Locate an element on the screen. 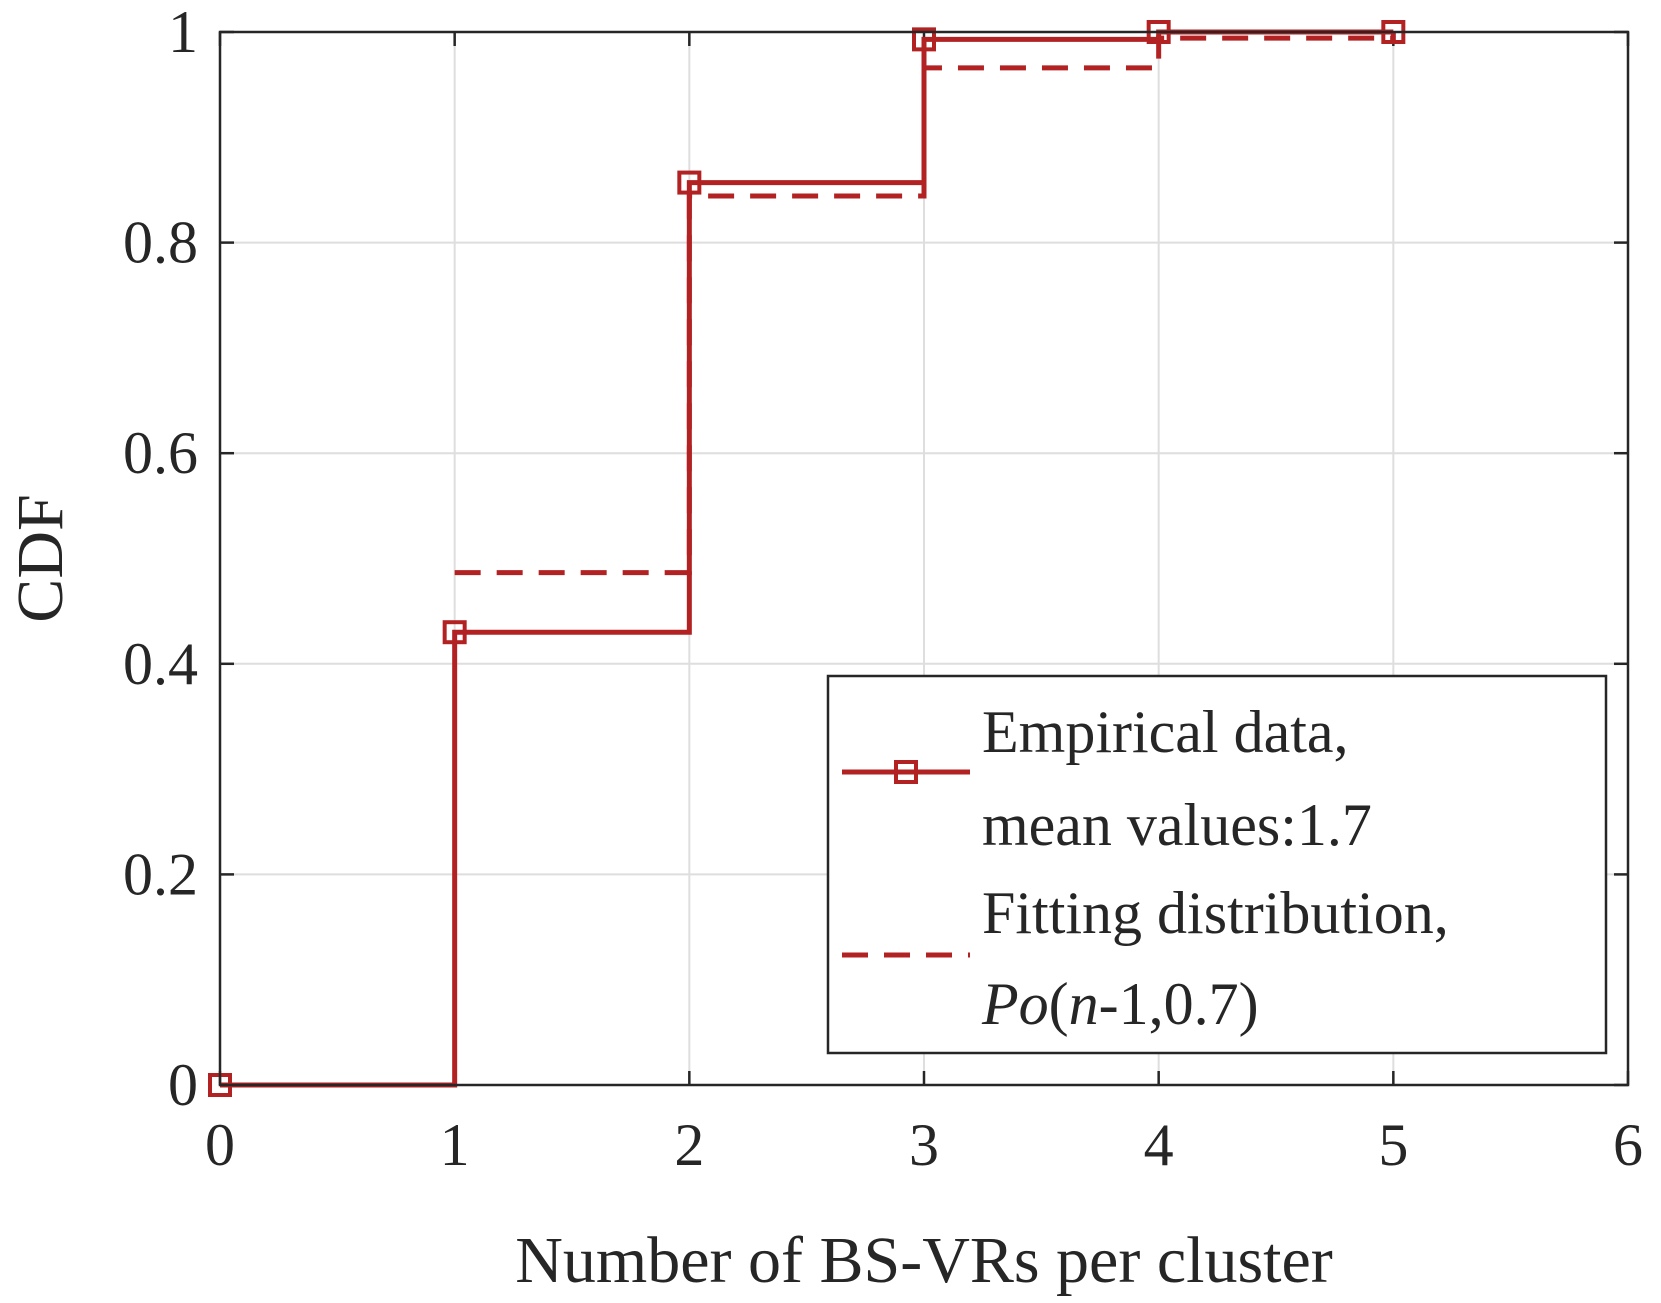  legend-label-empirical-line2: mean values:1.7 is located at coordinates (1177, 825).